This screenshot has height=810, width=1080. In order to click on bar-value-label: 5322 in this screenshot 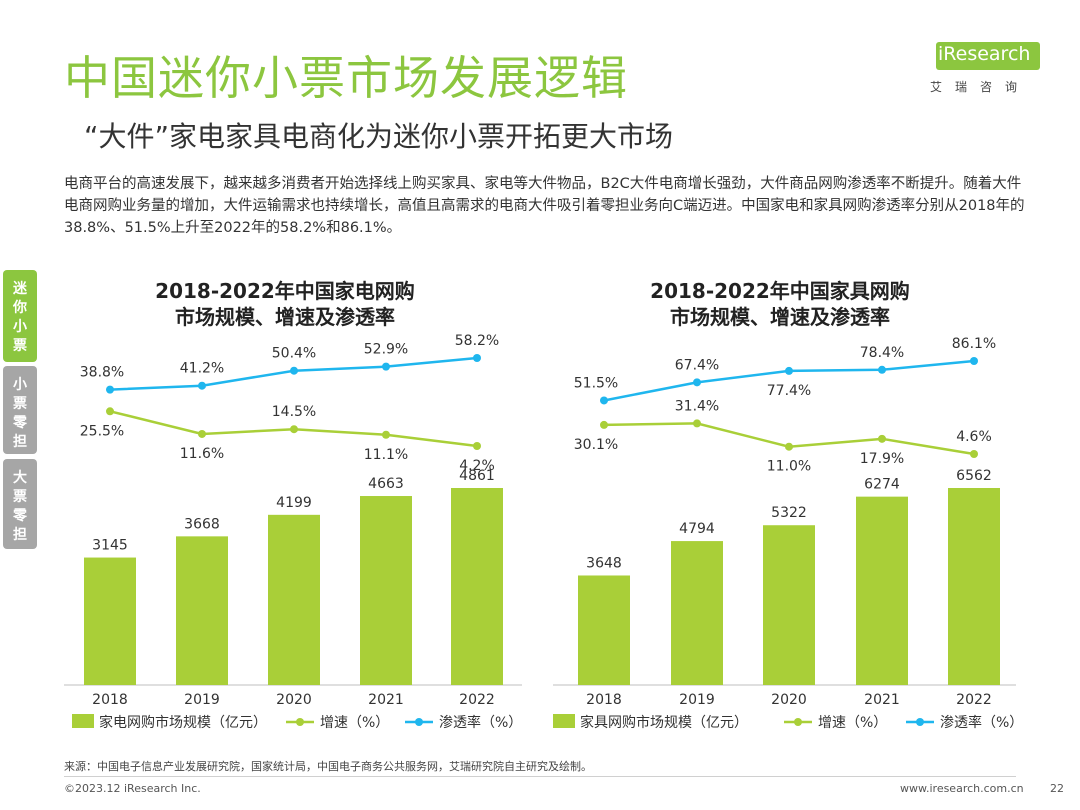, I will do `click(789, 513)`.